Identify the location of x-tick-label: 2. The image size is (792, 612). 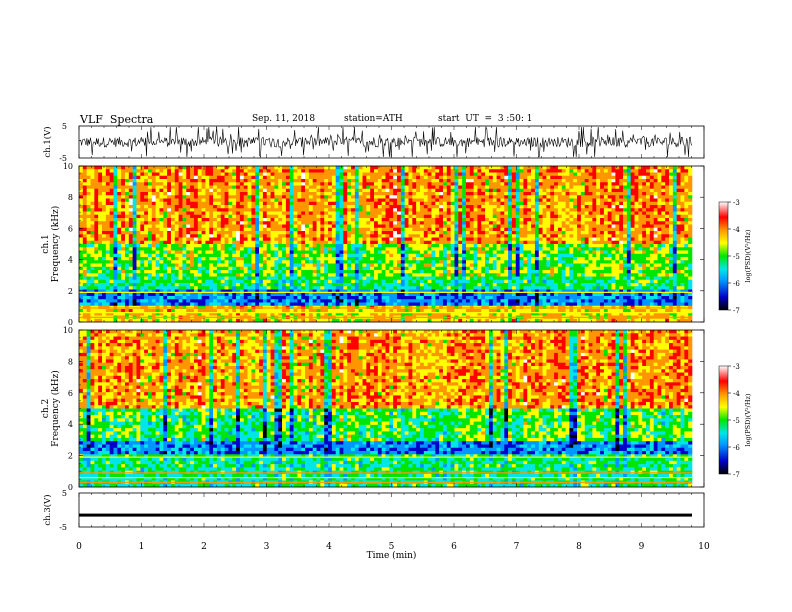
(204, 547).